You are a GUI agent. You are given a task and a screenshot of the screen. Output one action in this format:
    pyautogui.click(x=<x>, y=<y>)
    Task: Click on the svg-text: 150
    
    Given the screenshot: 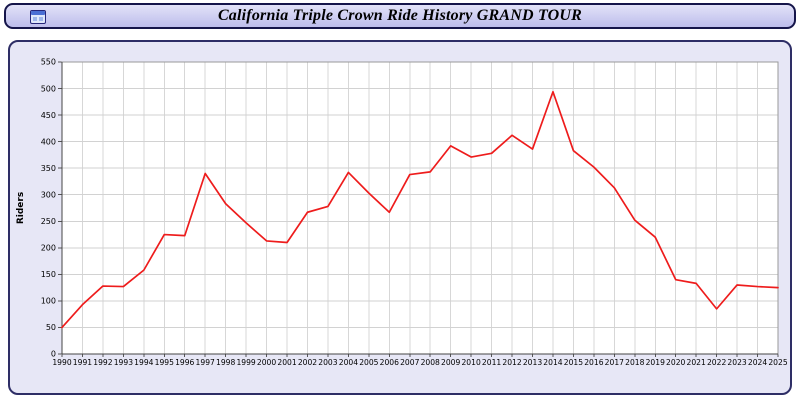 What is the action you would take?
    pyautogui.click(x=48, y=274)
    